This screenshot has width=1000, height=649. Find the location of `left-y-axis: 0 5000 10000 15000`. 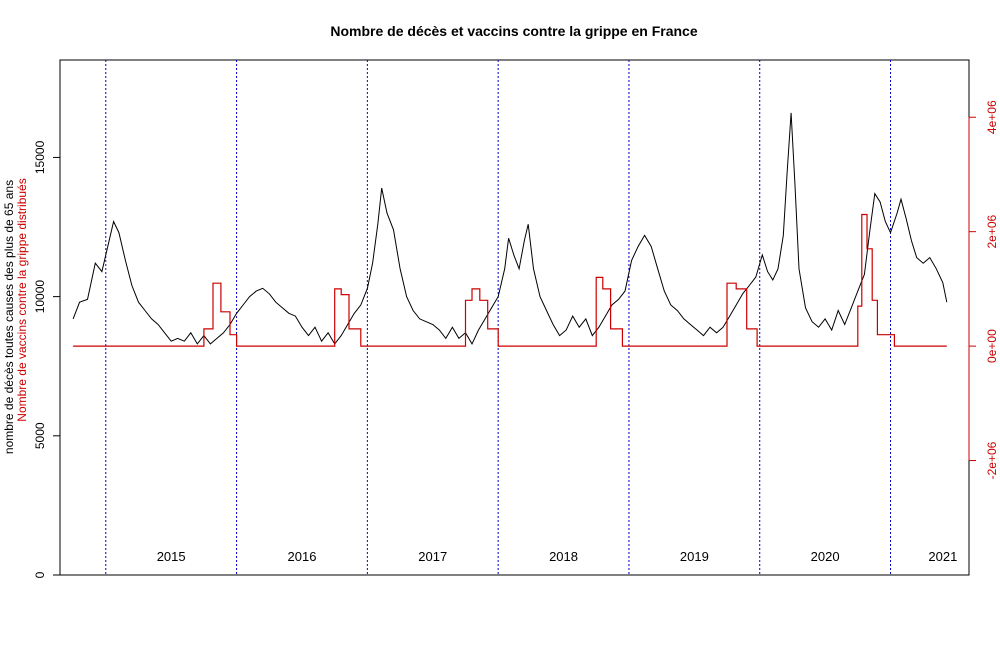

left-y-axis: 0 5000 10000 15000 is located at coordinates (47, 359).